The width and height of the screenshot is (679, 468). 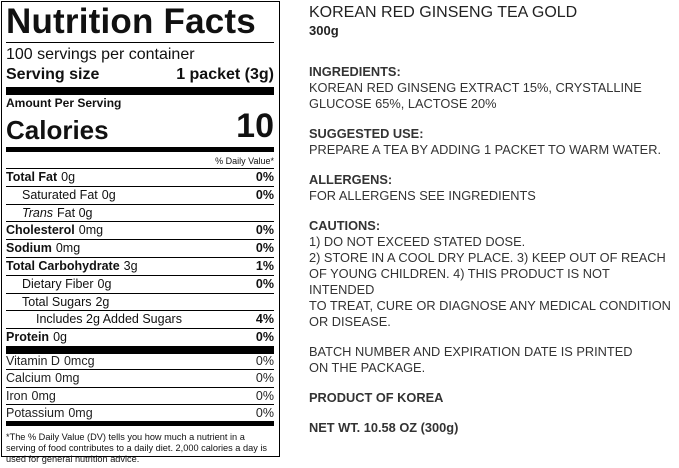 What do you see at coordinates (140, 55) in the screenshot?
I see `servings-row: 100 servings per container` at bounding box center [140, 55].